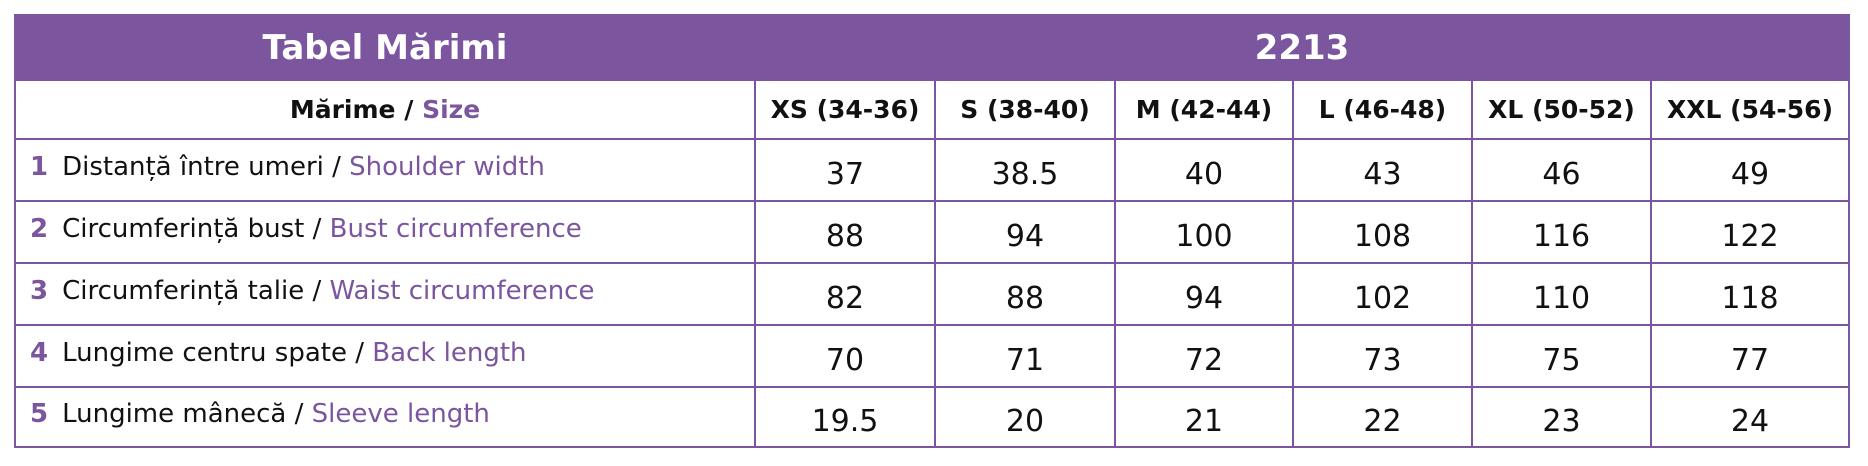 This screenshot has width=1868, height=466. I want to click on measure-label-en: Sleeve length, so click(400, 414).